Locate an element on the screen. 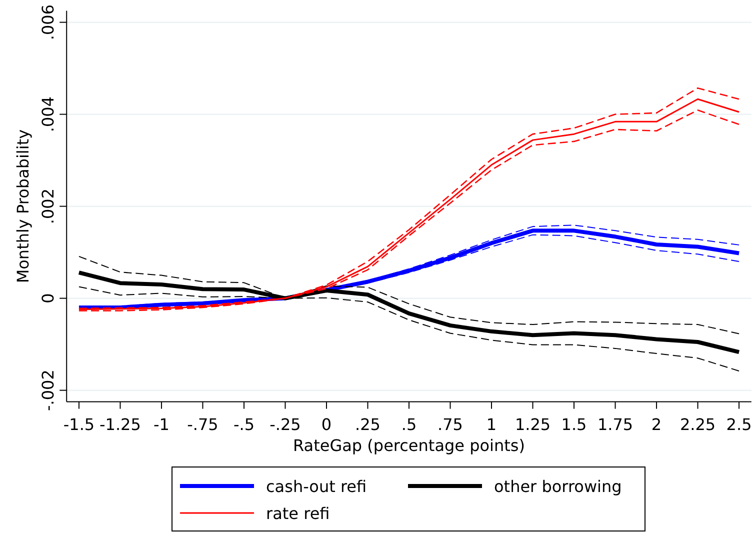 The image size is (754, 533). y-tick-label: -.002 is located at coordinates (48, 391).